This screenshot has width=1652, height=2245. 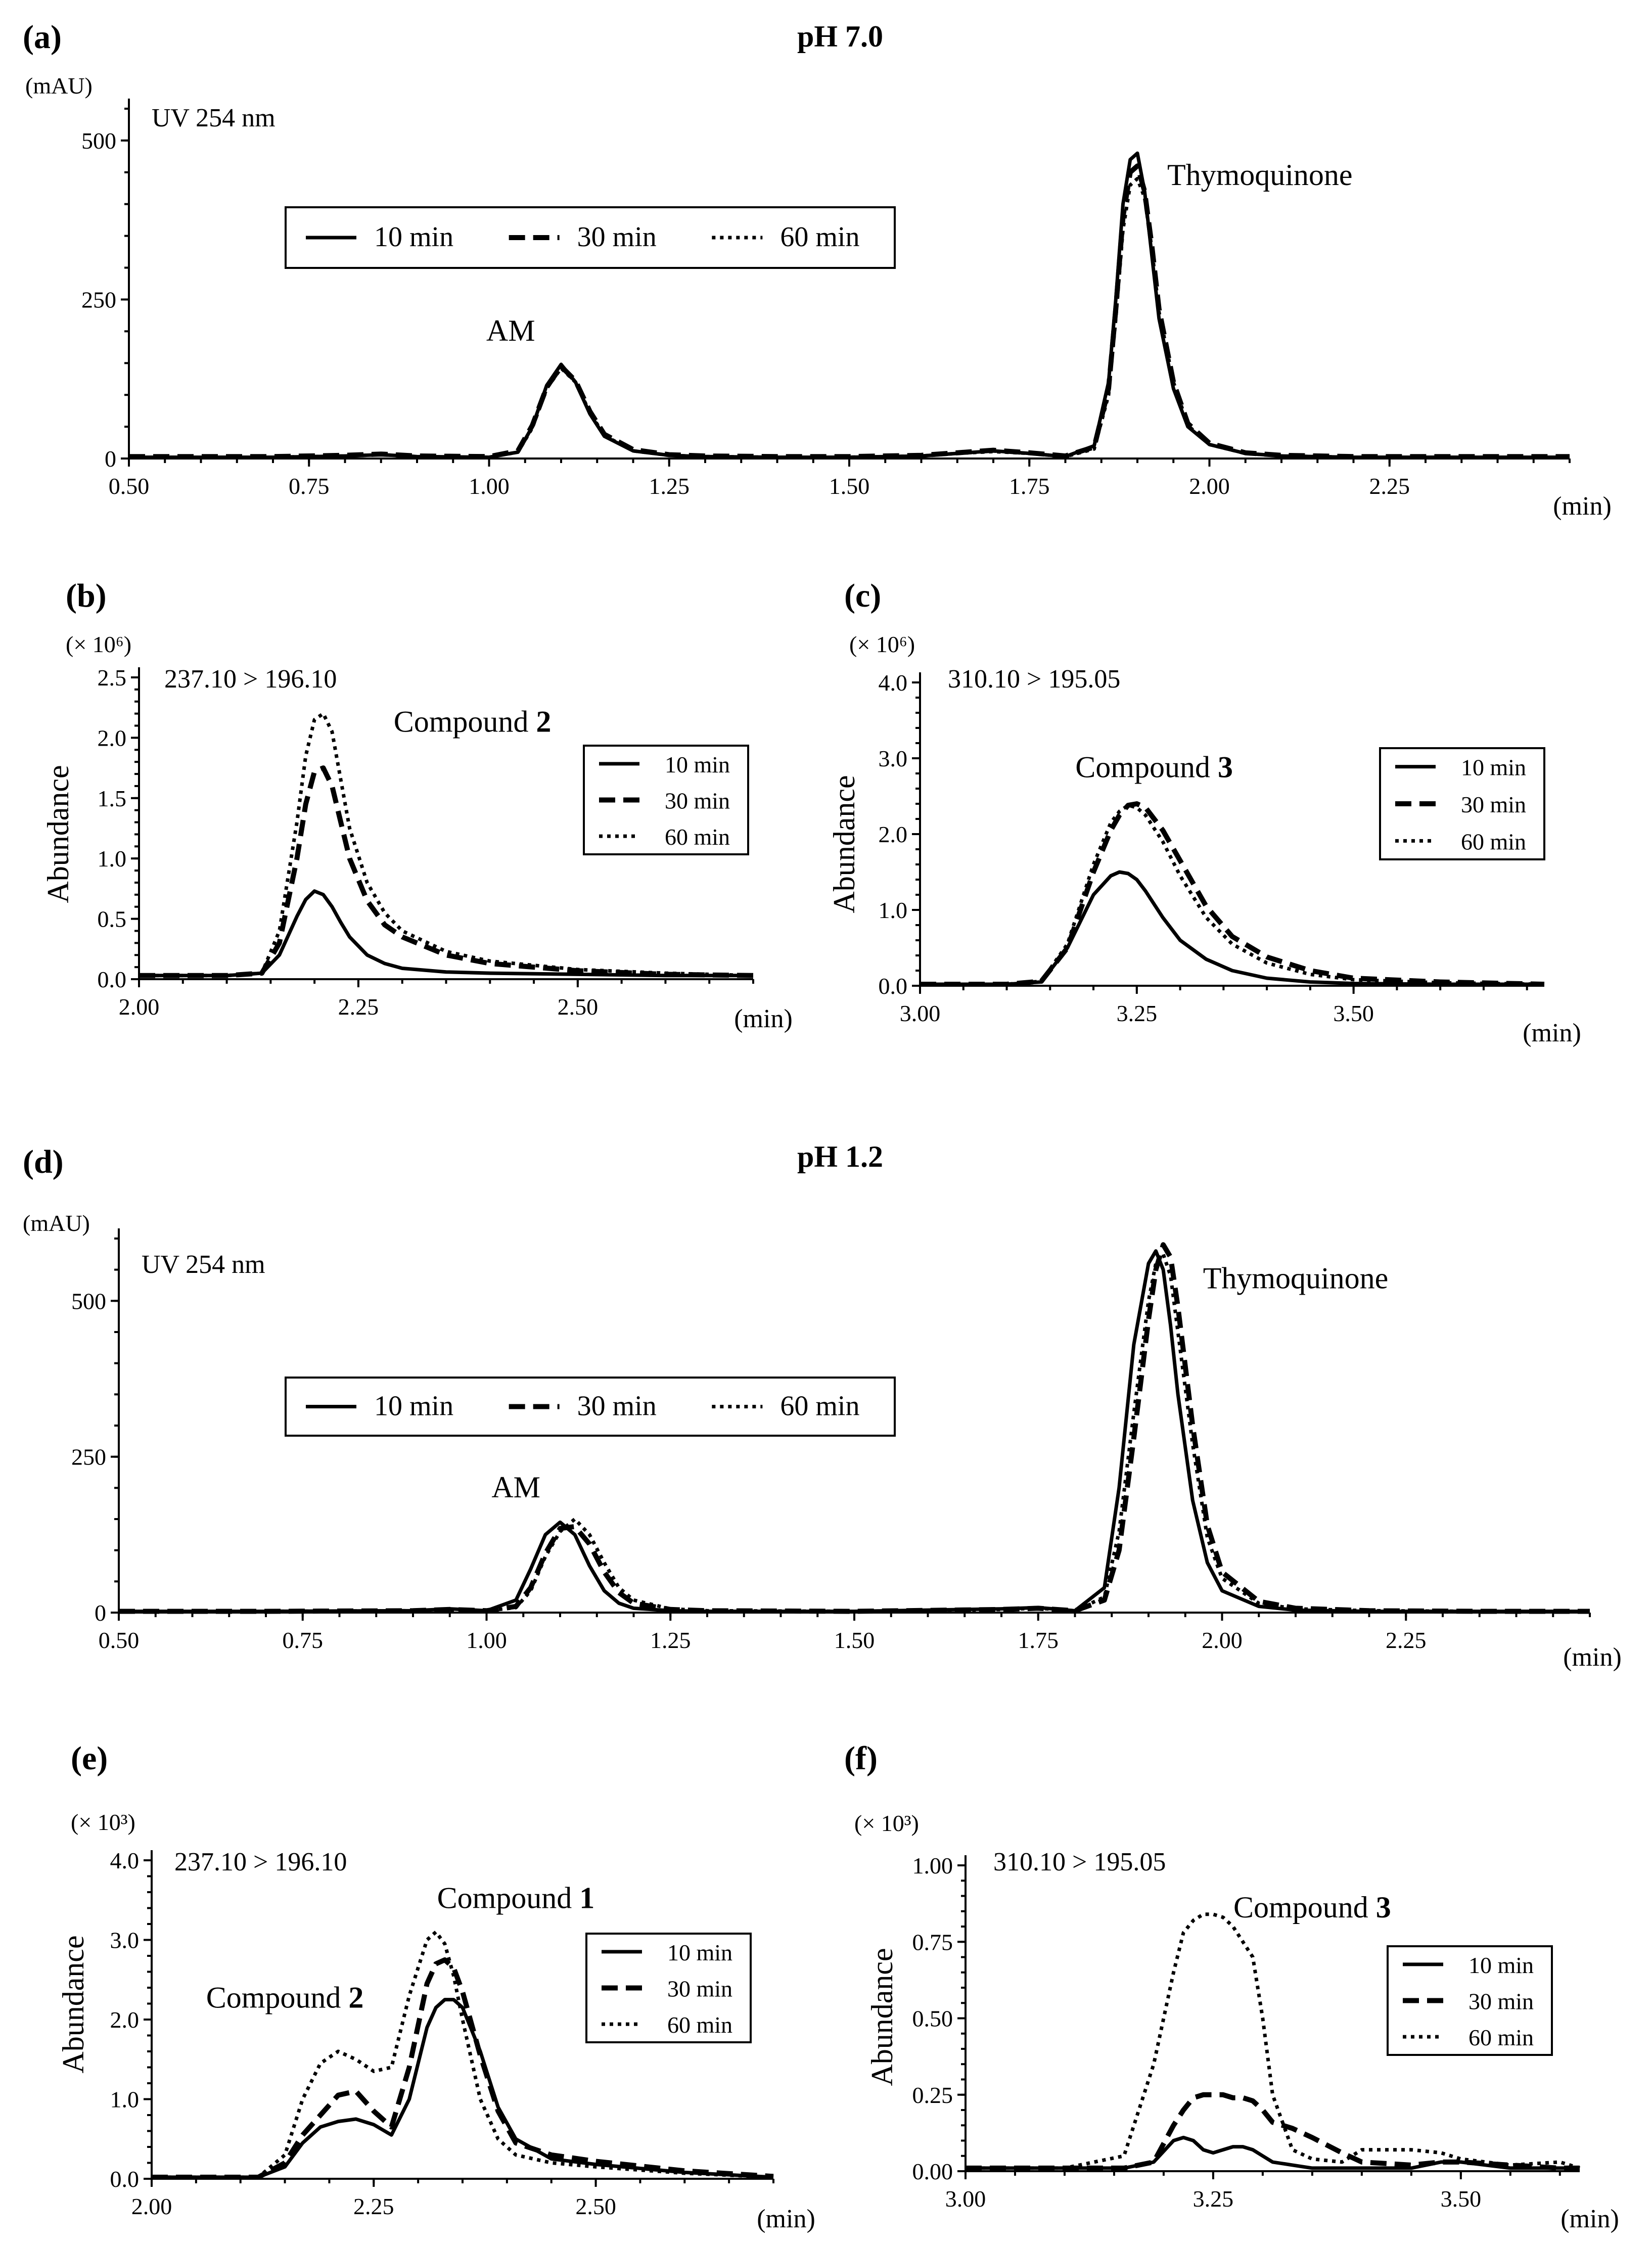 I want to click on y-tick-label: 0.75, so click(x=933, y=1942).